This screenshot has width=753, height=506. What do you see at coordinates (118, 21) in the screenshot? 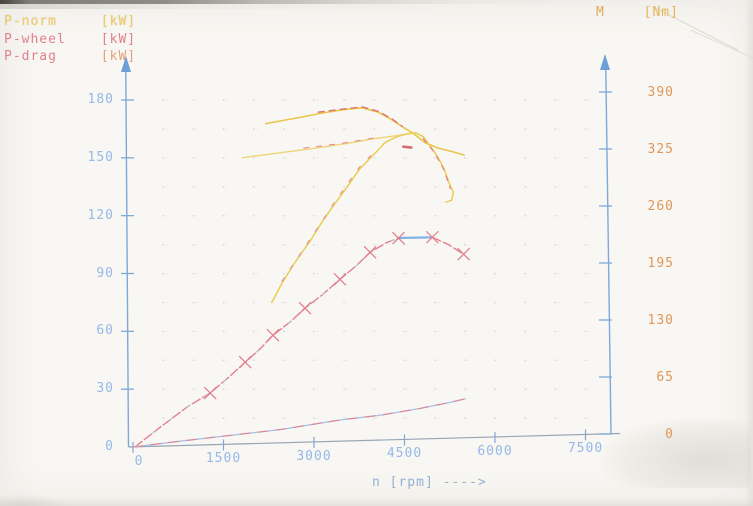
I see `legend-unit-p-norm: [kW]` at bounding box center [118, 21].